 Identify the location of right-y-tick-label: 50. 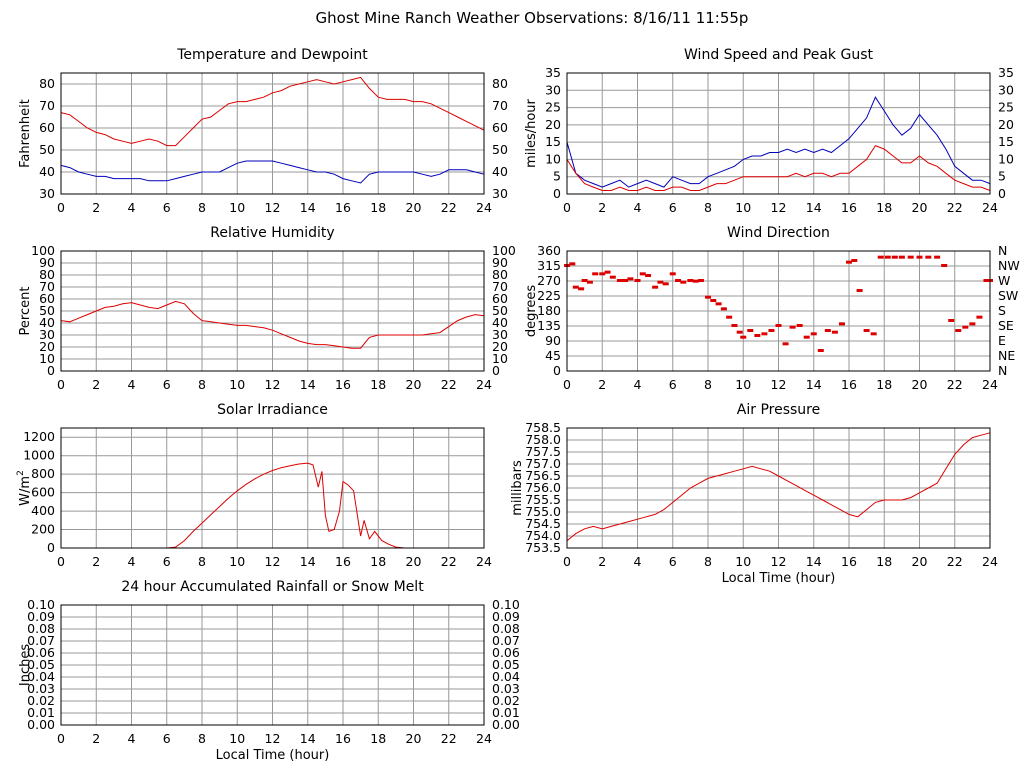
(500, 149).